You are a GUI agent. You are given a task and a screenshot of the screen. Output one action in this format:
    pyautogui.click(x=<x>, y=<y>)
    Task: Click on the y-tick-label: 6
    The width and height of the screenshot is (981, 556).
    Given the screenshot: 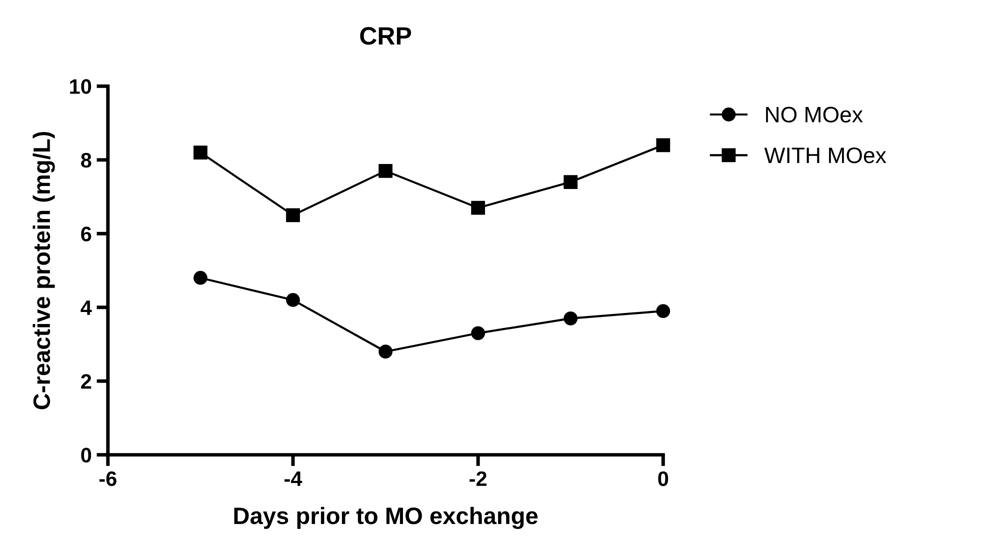 What is the action you would take?
    pyautogui.click(x=86, y=234)
    